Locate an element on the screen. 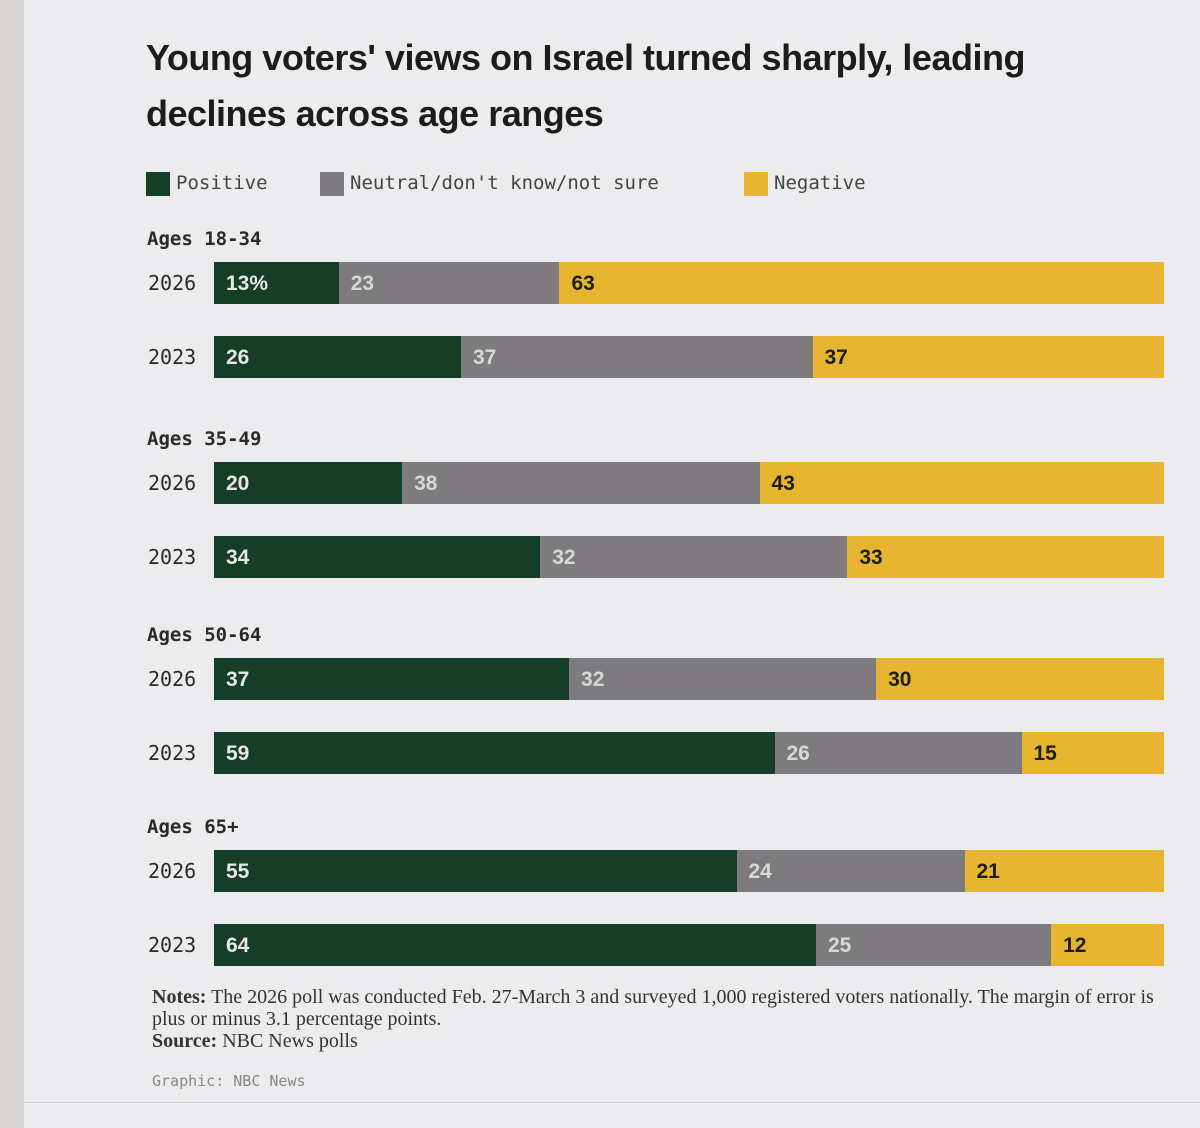 The image size is (1200, 1128). data-label-negative: 12 is located at coordinates (1075, 945).